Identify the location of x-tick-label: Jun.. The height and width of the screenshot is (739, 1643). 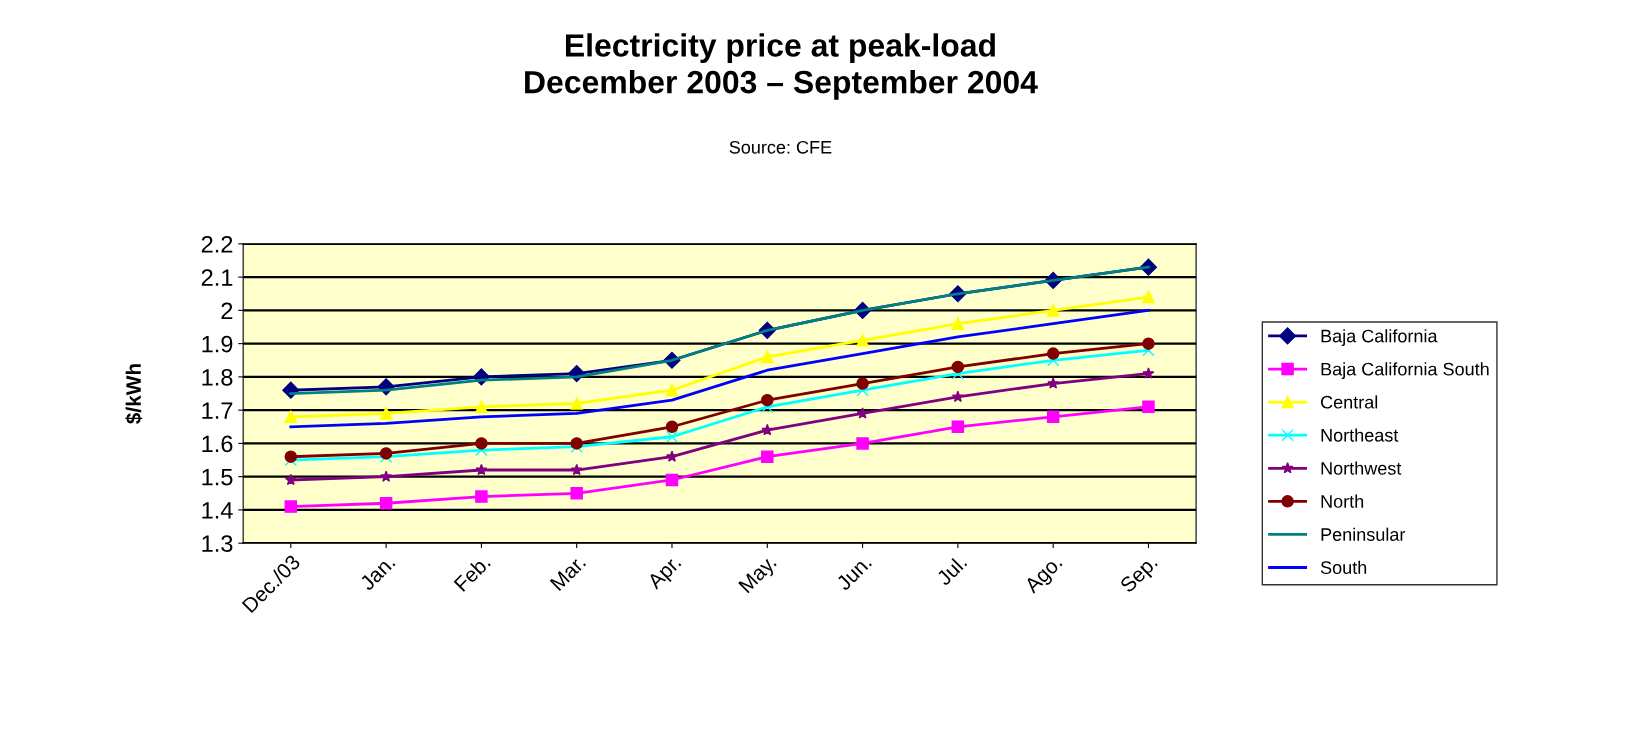
(854, 573).